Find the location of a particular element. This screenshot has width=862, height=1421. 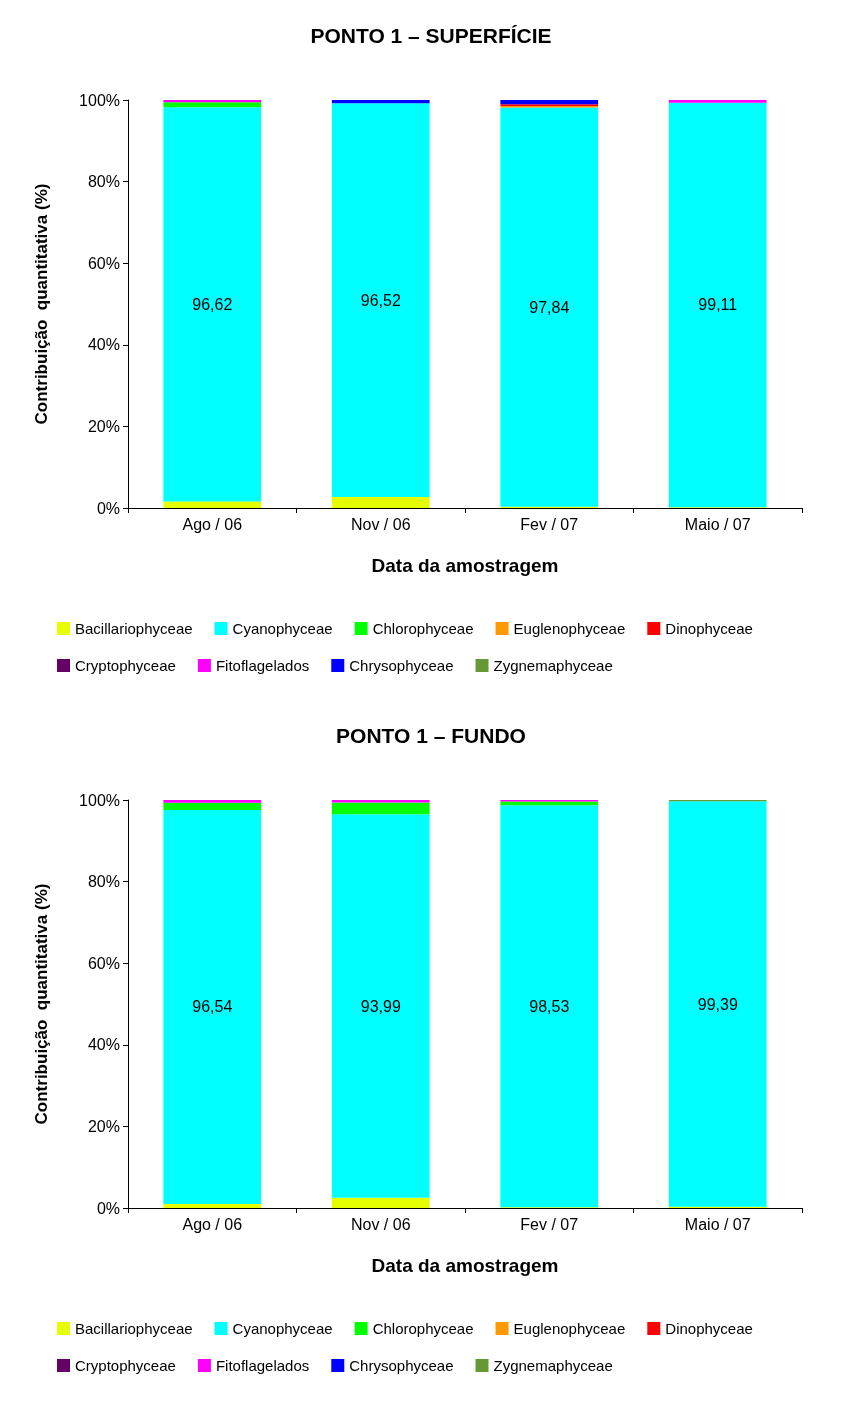

data-label: 97,84 is located at coordinates (549, 307).